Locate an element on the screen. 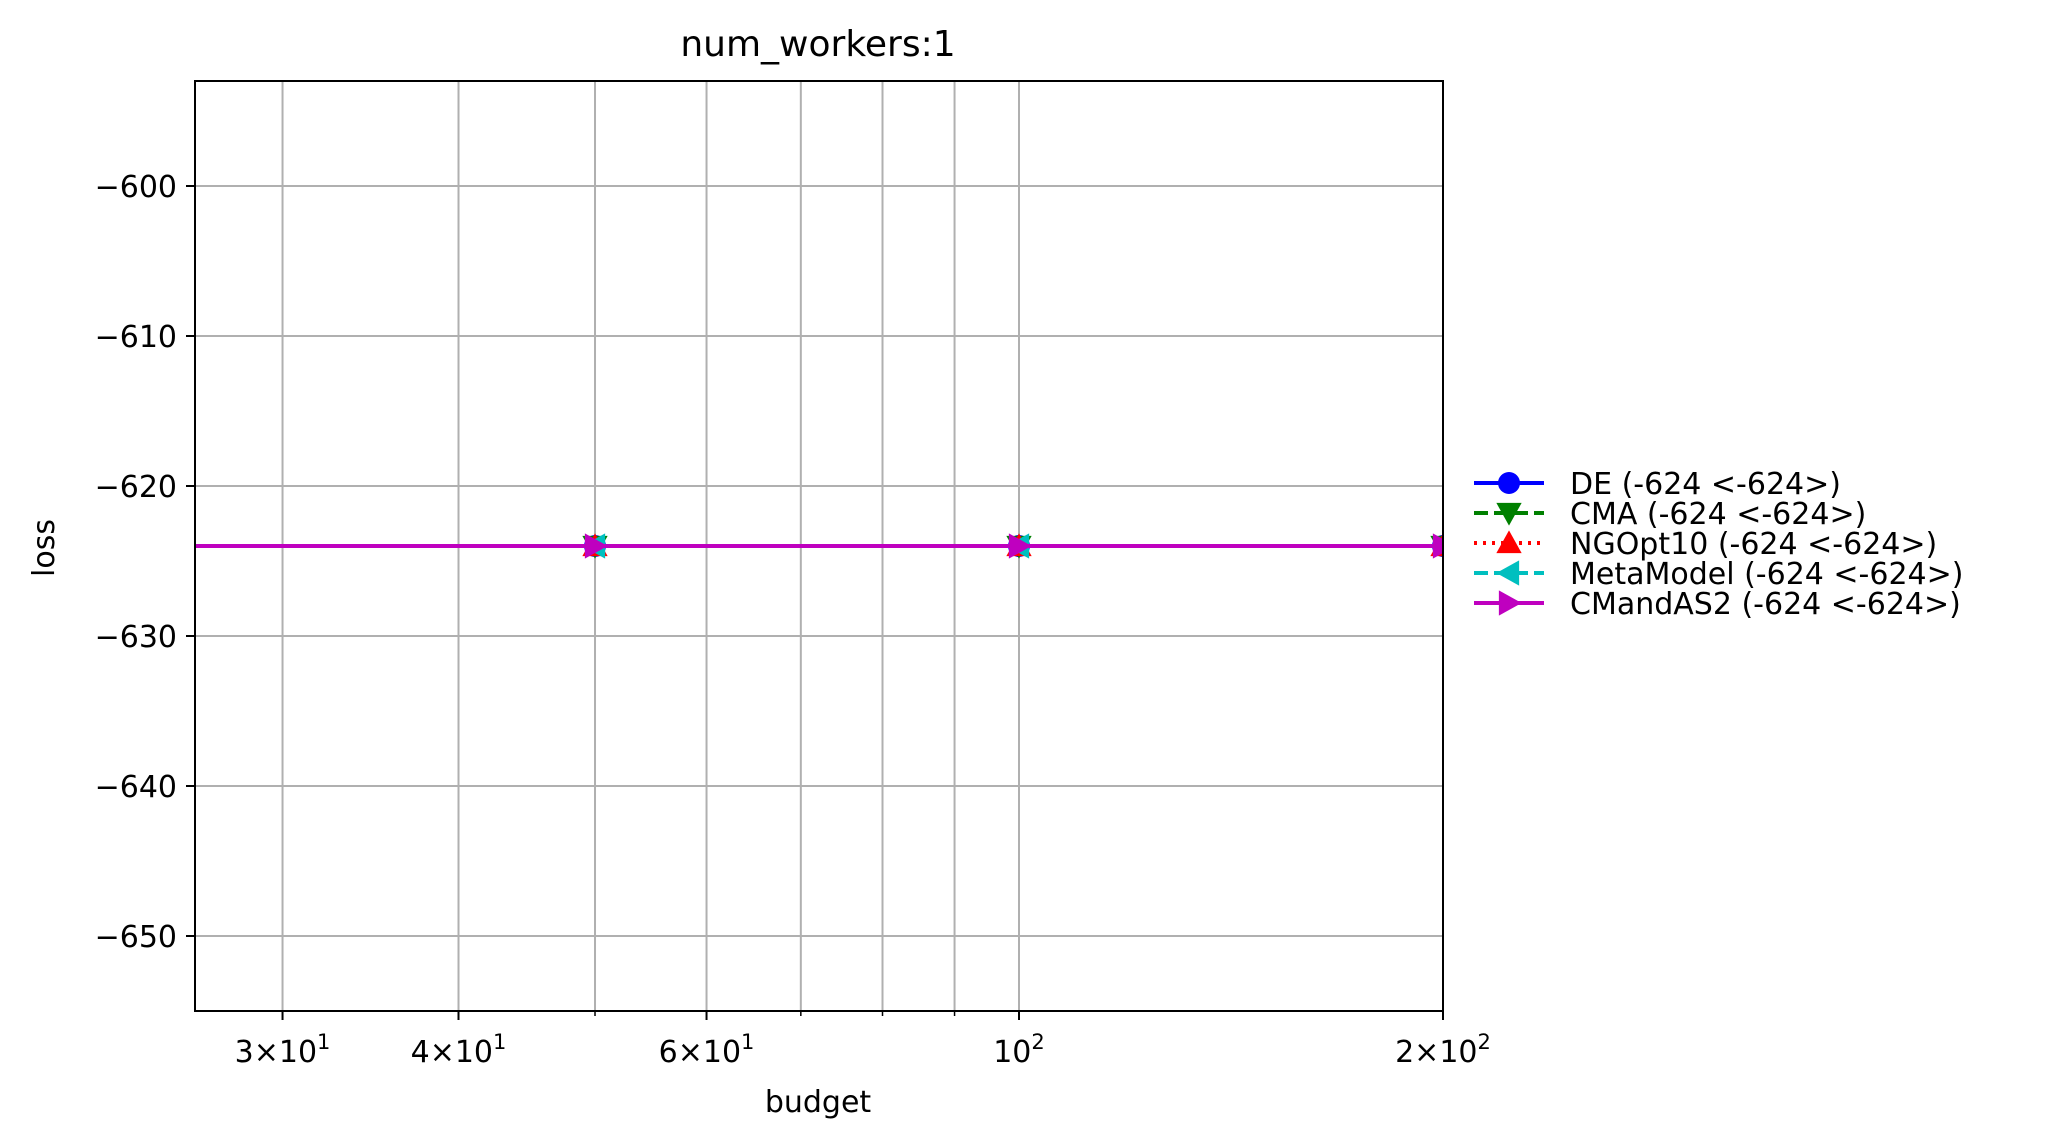  series-layer is located at coordinates (819, 546).